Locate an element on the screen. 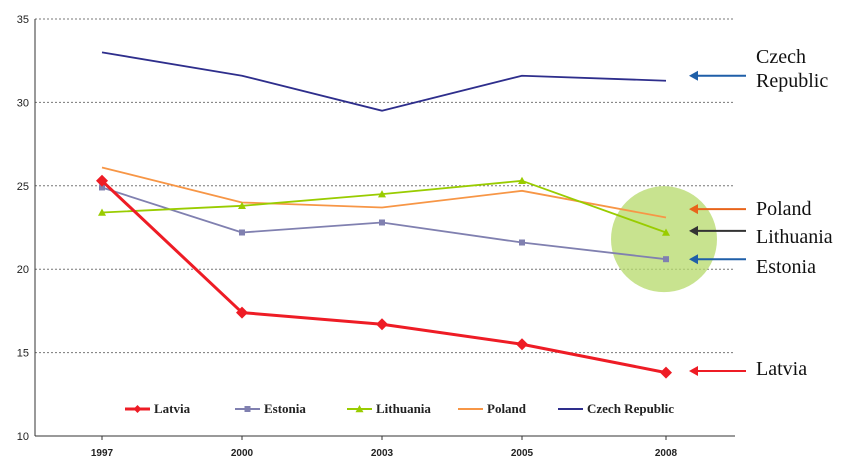 The image size is (854, 461). legend-marker-lithuania is located at coordinates (359, 409).